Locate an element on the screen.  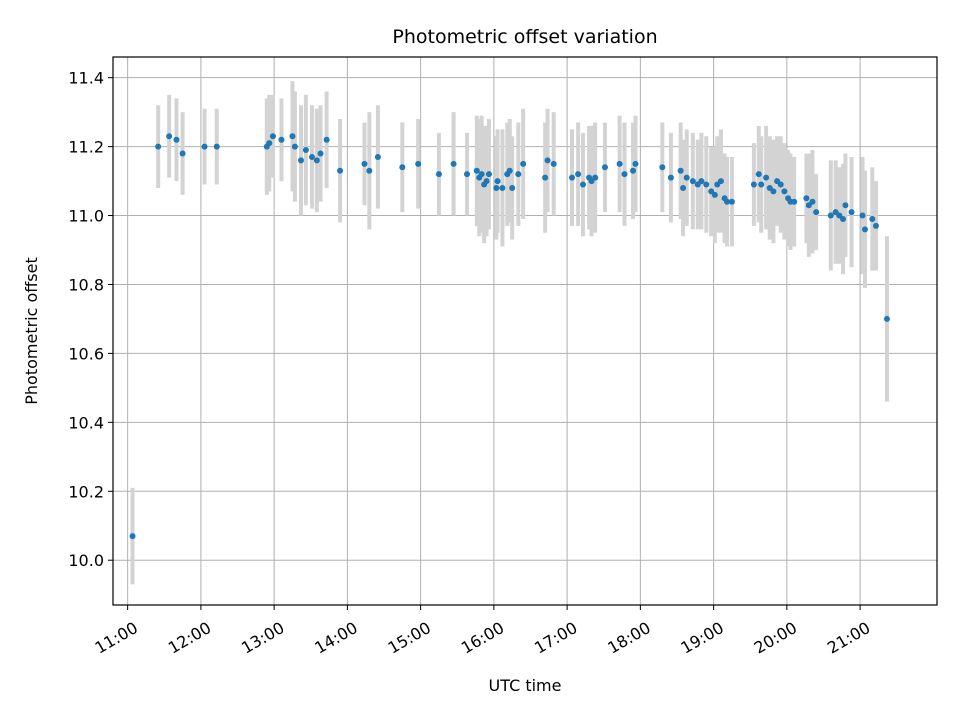
y-tick-label: 10.4 is located at coordinates (86, 422).